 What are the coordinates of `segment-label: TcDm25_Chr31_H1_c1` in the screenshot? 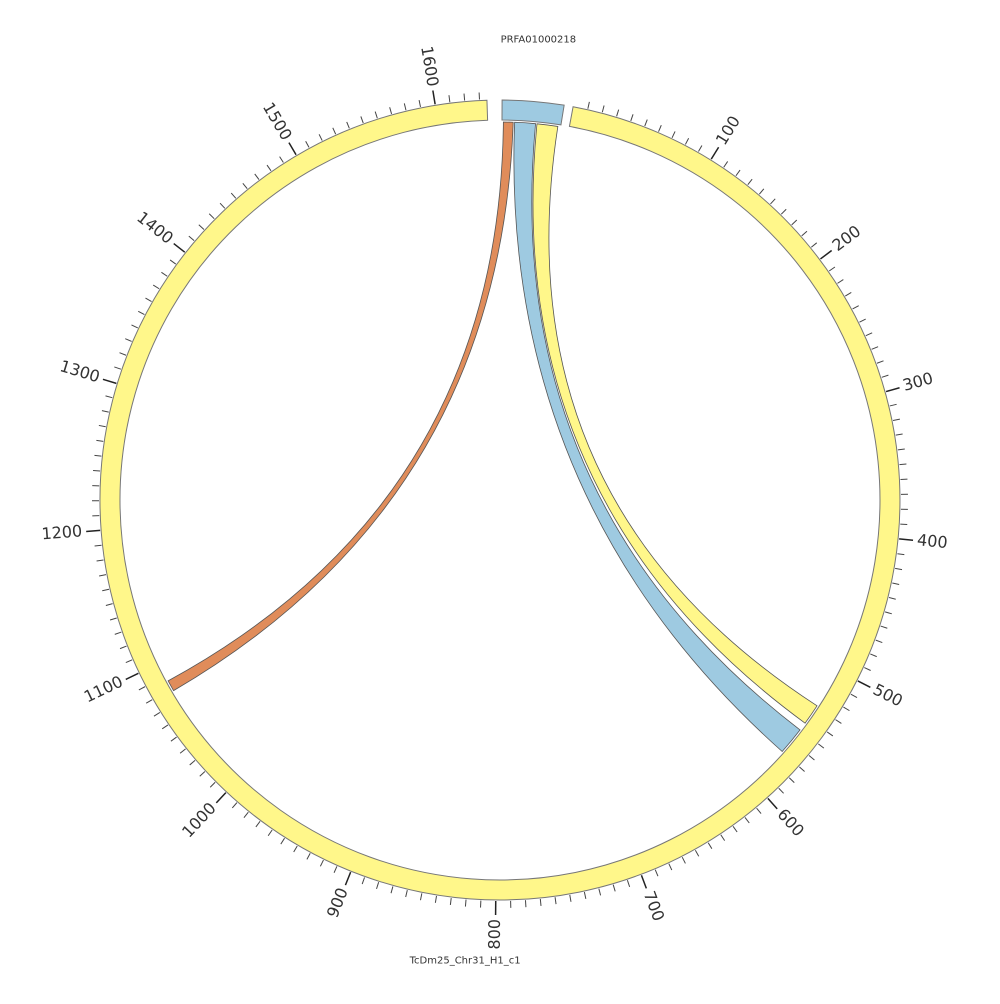 It's located at (465, 961).